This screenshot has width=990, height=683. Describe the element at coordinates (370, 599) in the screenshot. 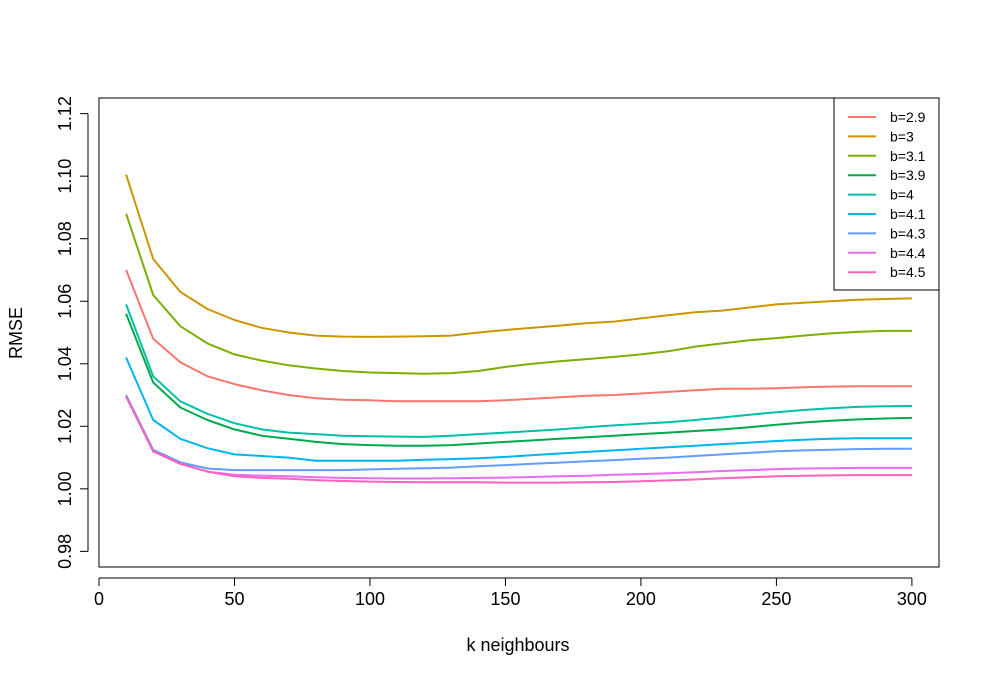

I see `x-tick-label: 100` at that location.